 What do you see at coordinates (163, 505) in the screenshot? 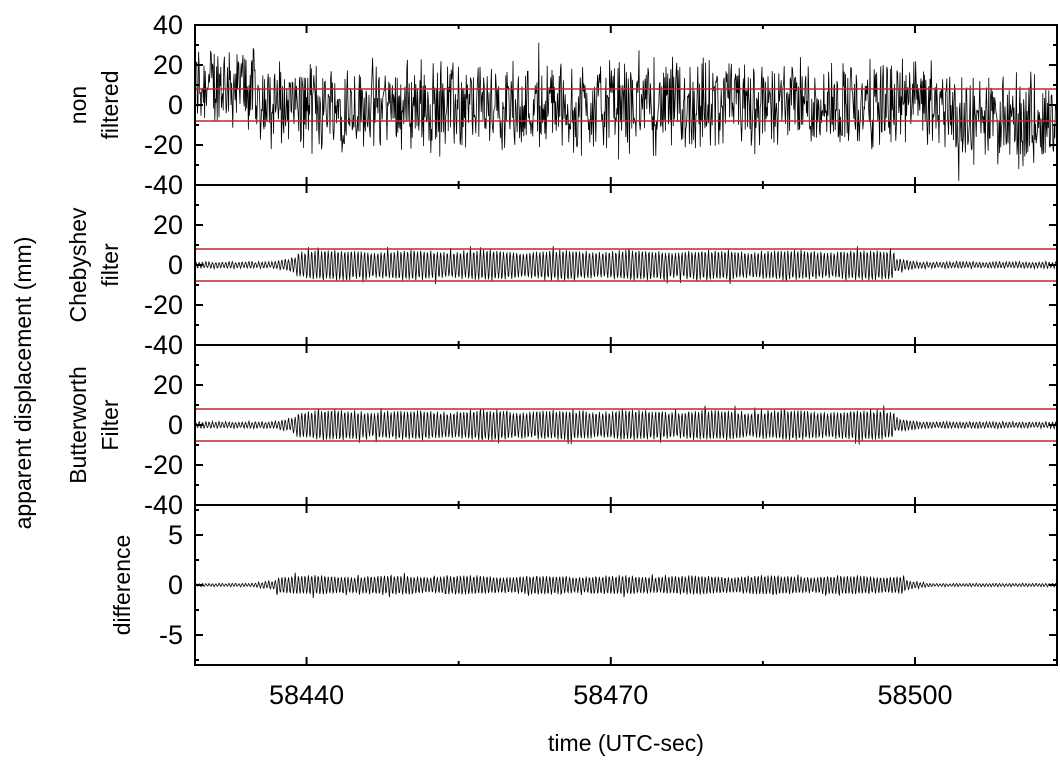
I see `butterworth-y-tick-label: -40` at bounding box center [163, 505].